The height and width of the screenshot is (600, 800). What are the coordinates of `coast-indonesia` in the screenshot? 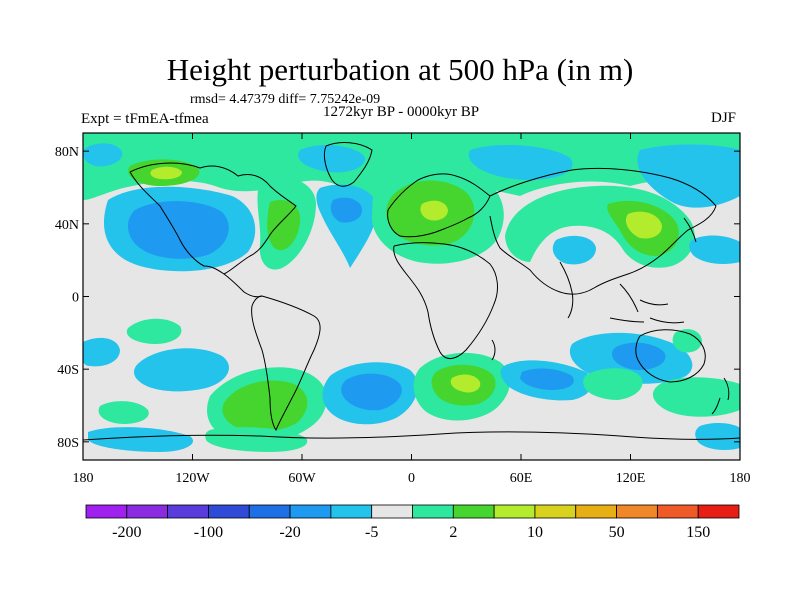 It's located at (647, 320).